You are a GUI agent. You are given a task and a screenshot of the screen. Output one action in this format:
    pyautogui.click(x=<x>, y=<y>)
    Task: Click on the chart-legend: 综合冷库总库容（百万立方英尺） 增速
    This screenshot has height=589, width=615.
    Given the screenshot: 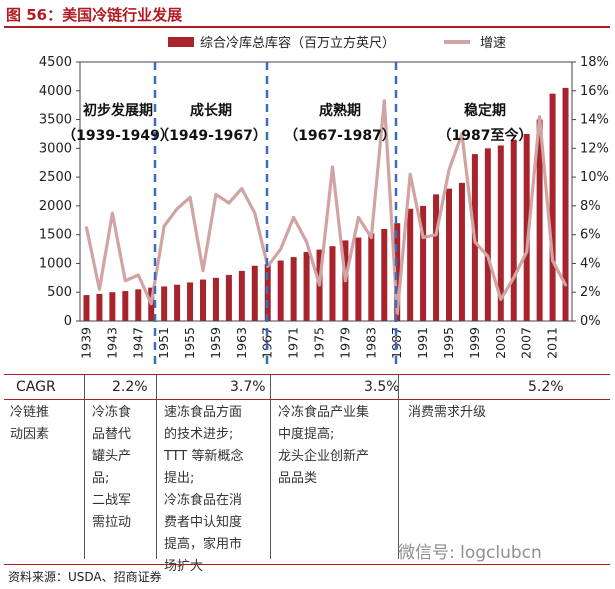 What is the action you would take?
    pyautogui.click(x=337, y=43)
    